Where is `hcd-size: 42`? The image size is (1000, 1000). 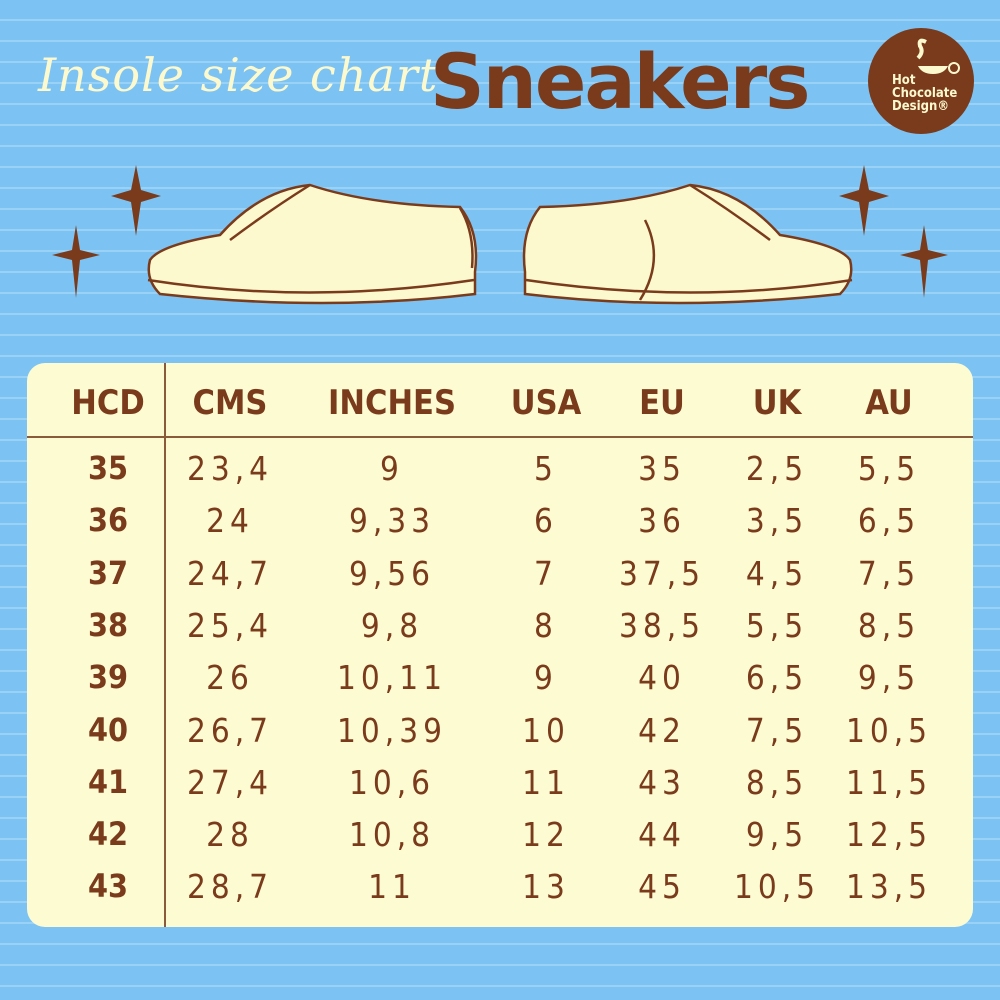 hcd-size: 42 is located at coordinates (108, 834).